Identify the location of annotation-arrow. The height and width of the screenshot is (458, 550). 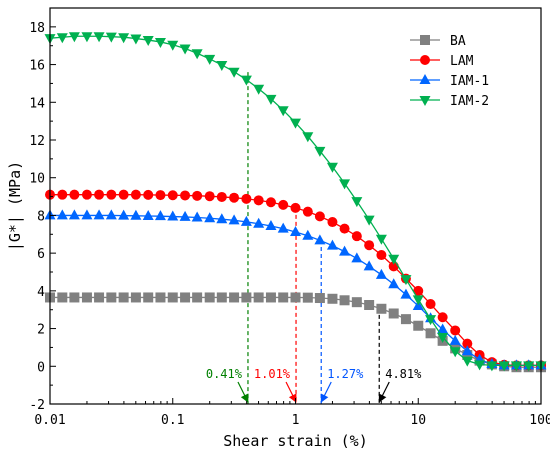
(291, 392).